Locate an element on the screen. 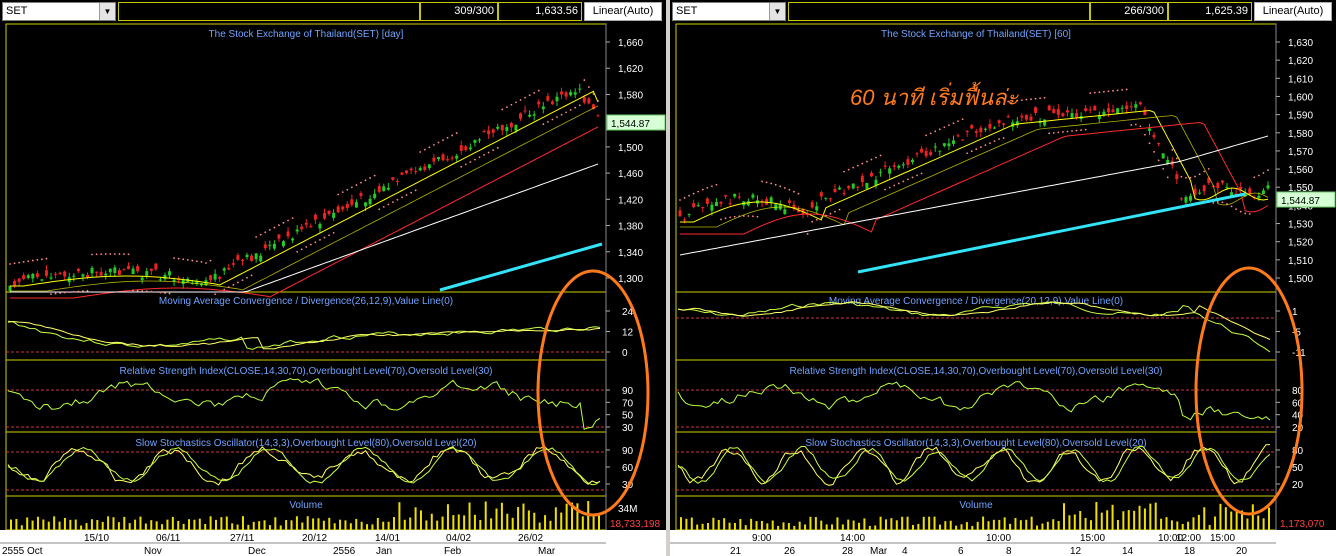 The height and width of the screenshot is (556, 1337). rsi-line is located at coordinates (974, 401).